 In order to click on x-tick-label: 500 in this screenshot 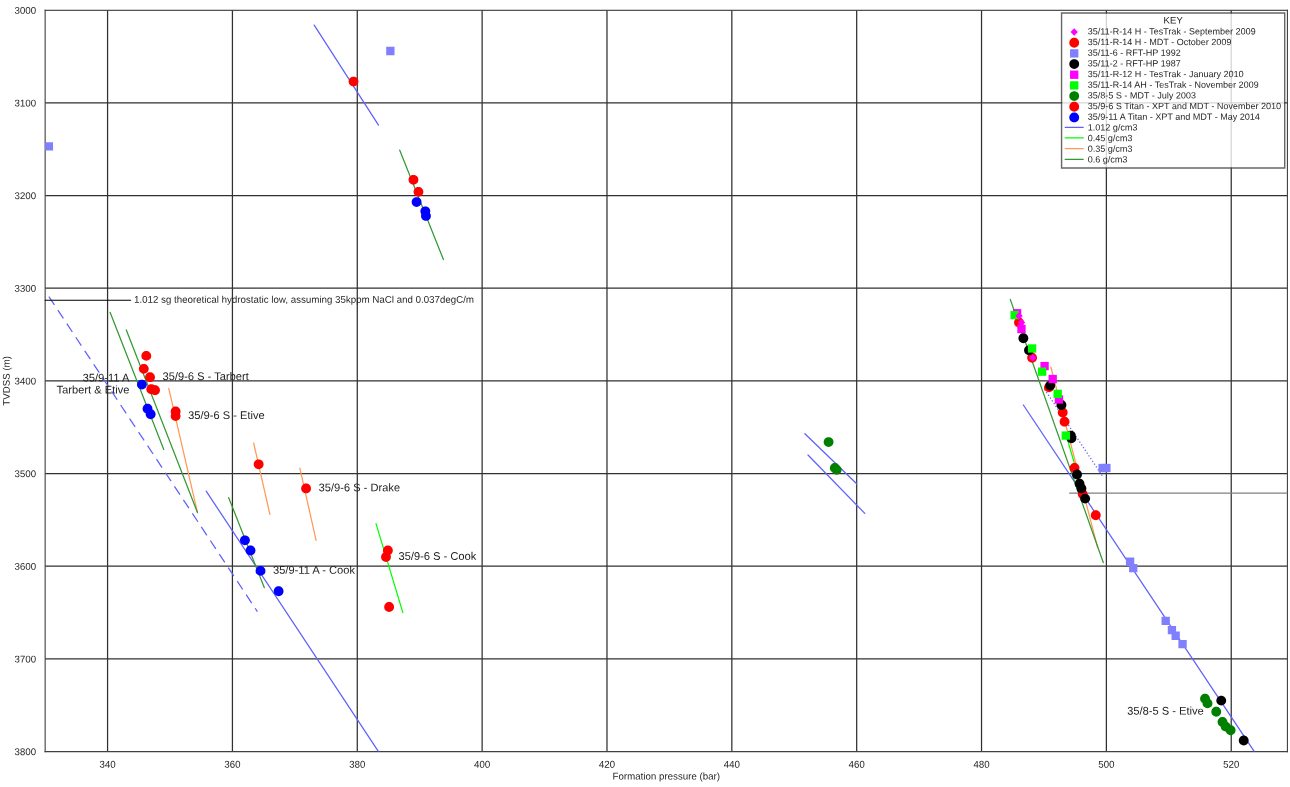, I will do `click(1106, 764)`.